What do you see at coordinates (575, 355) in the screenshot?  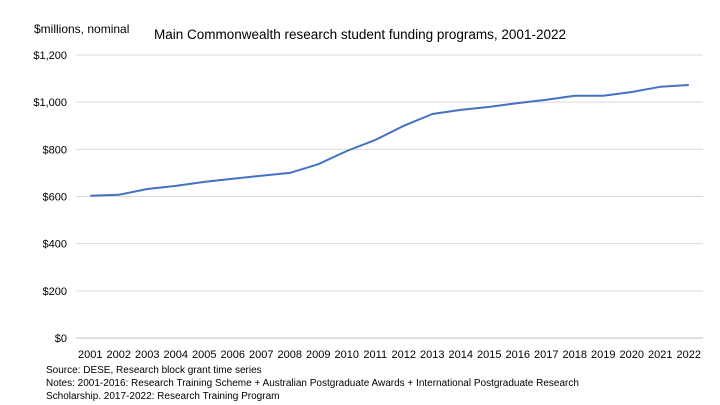 I see `x-tick-label: 2018` at bounding box center [575, 355].